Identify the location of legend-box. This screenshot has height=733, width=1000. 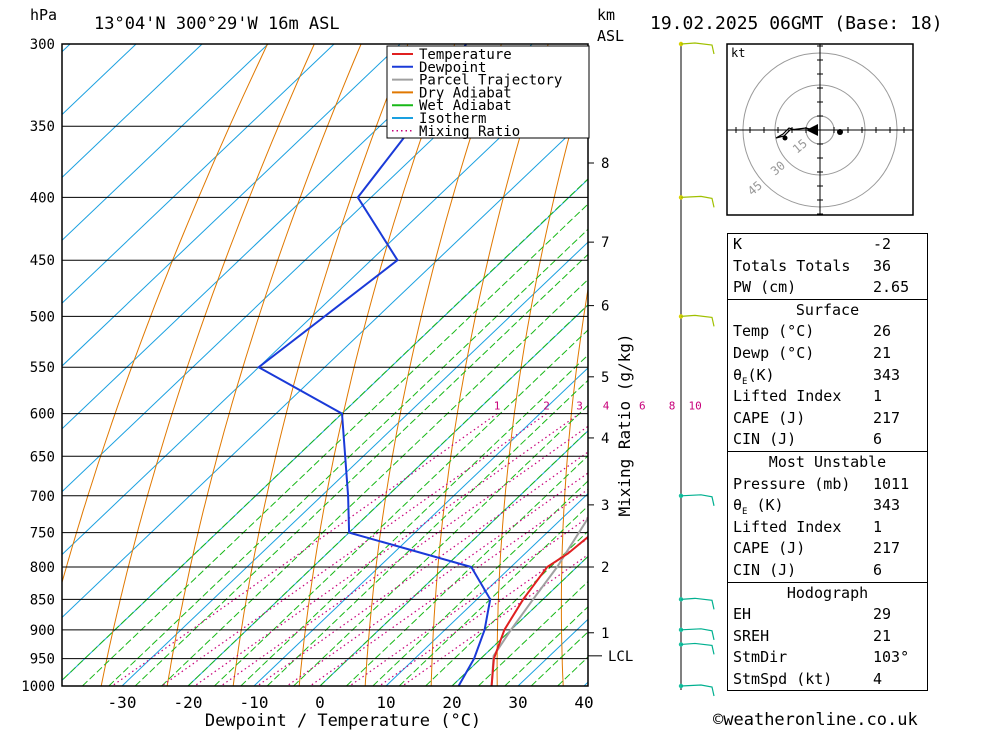
(488, 92).